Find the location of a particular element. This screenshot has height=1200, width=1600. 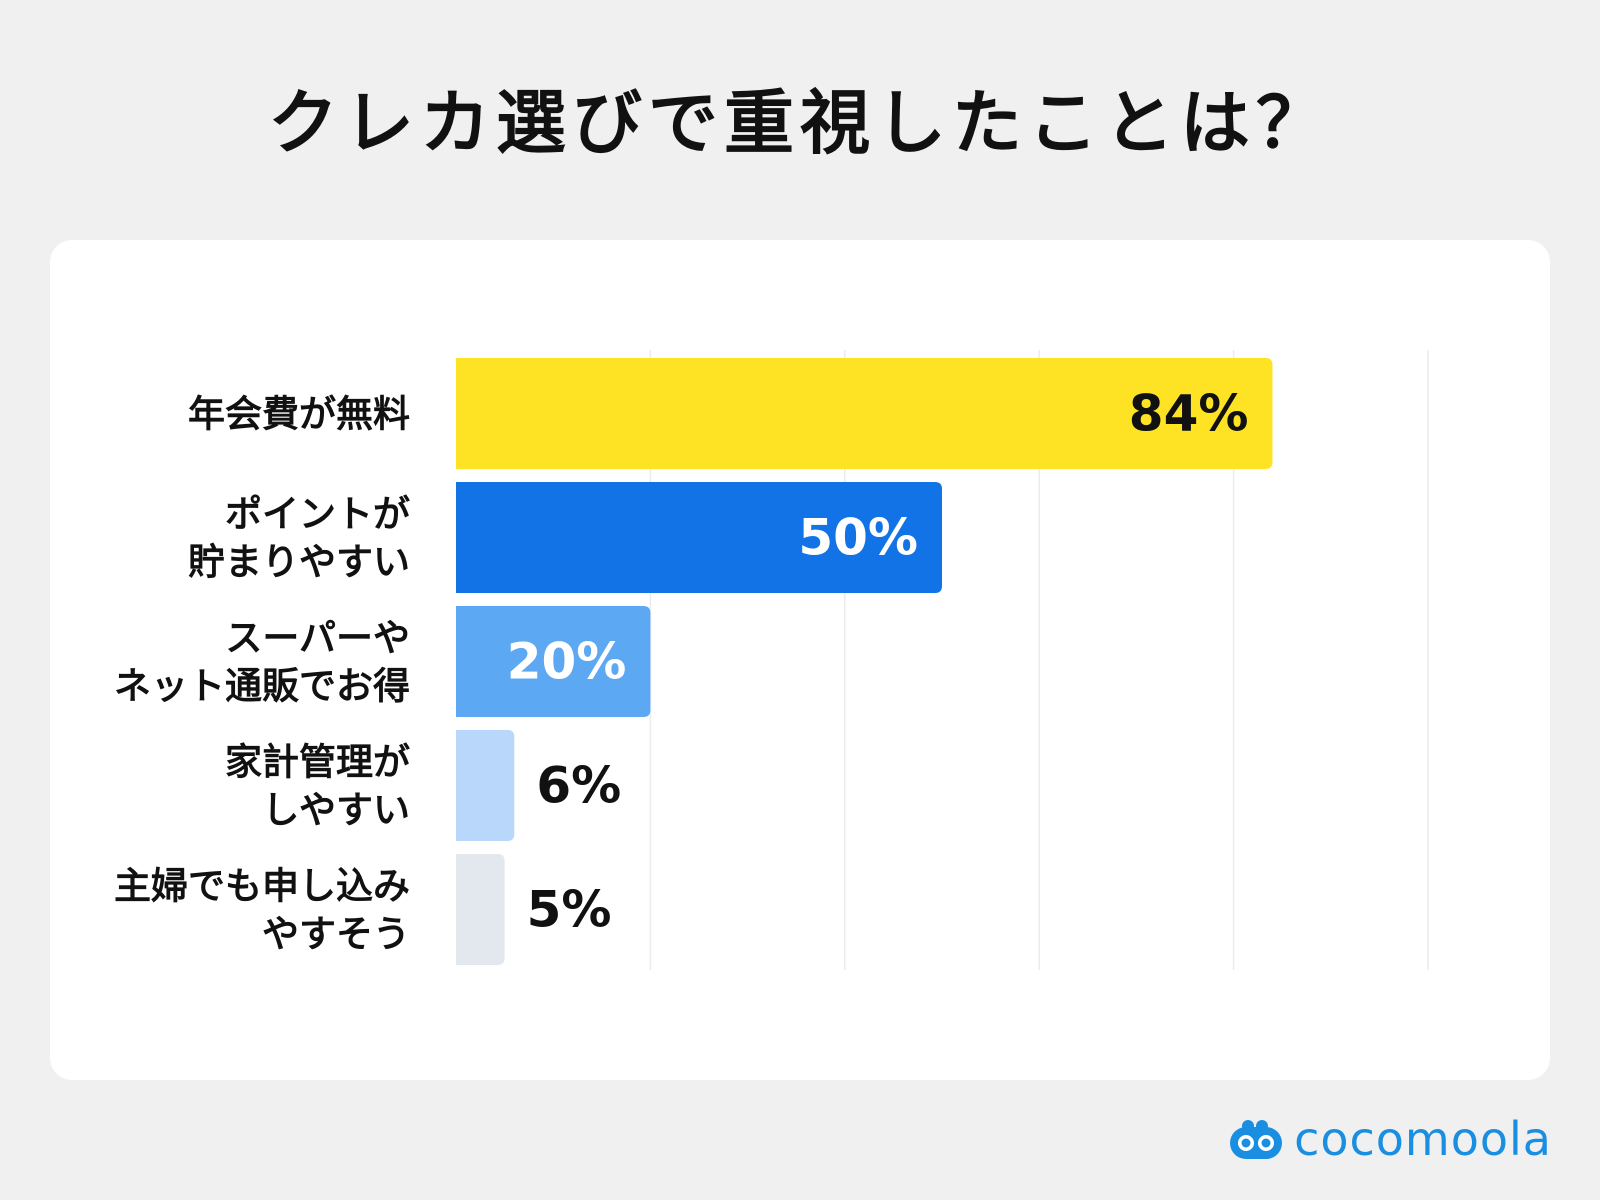

category-label: 貯まりやすい is located at coordinates (299, 562).